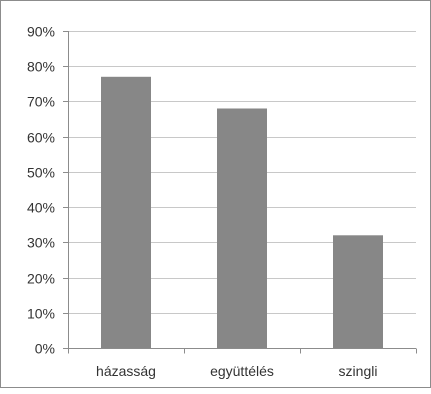 This screenshot has width=431, height=394. I want to click on y-tick-label: 30%, so click(41, 243).